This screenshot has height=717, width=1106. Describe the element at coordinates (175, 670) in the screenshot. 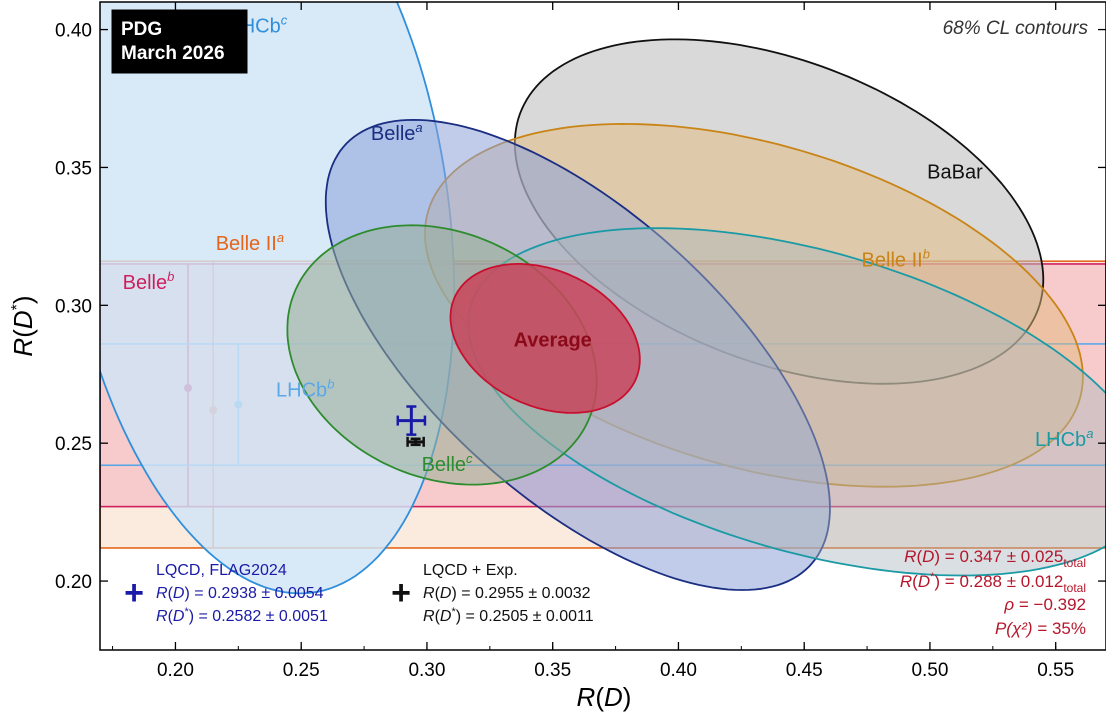

I see `x-tick-label: 0.20` at that location.